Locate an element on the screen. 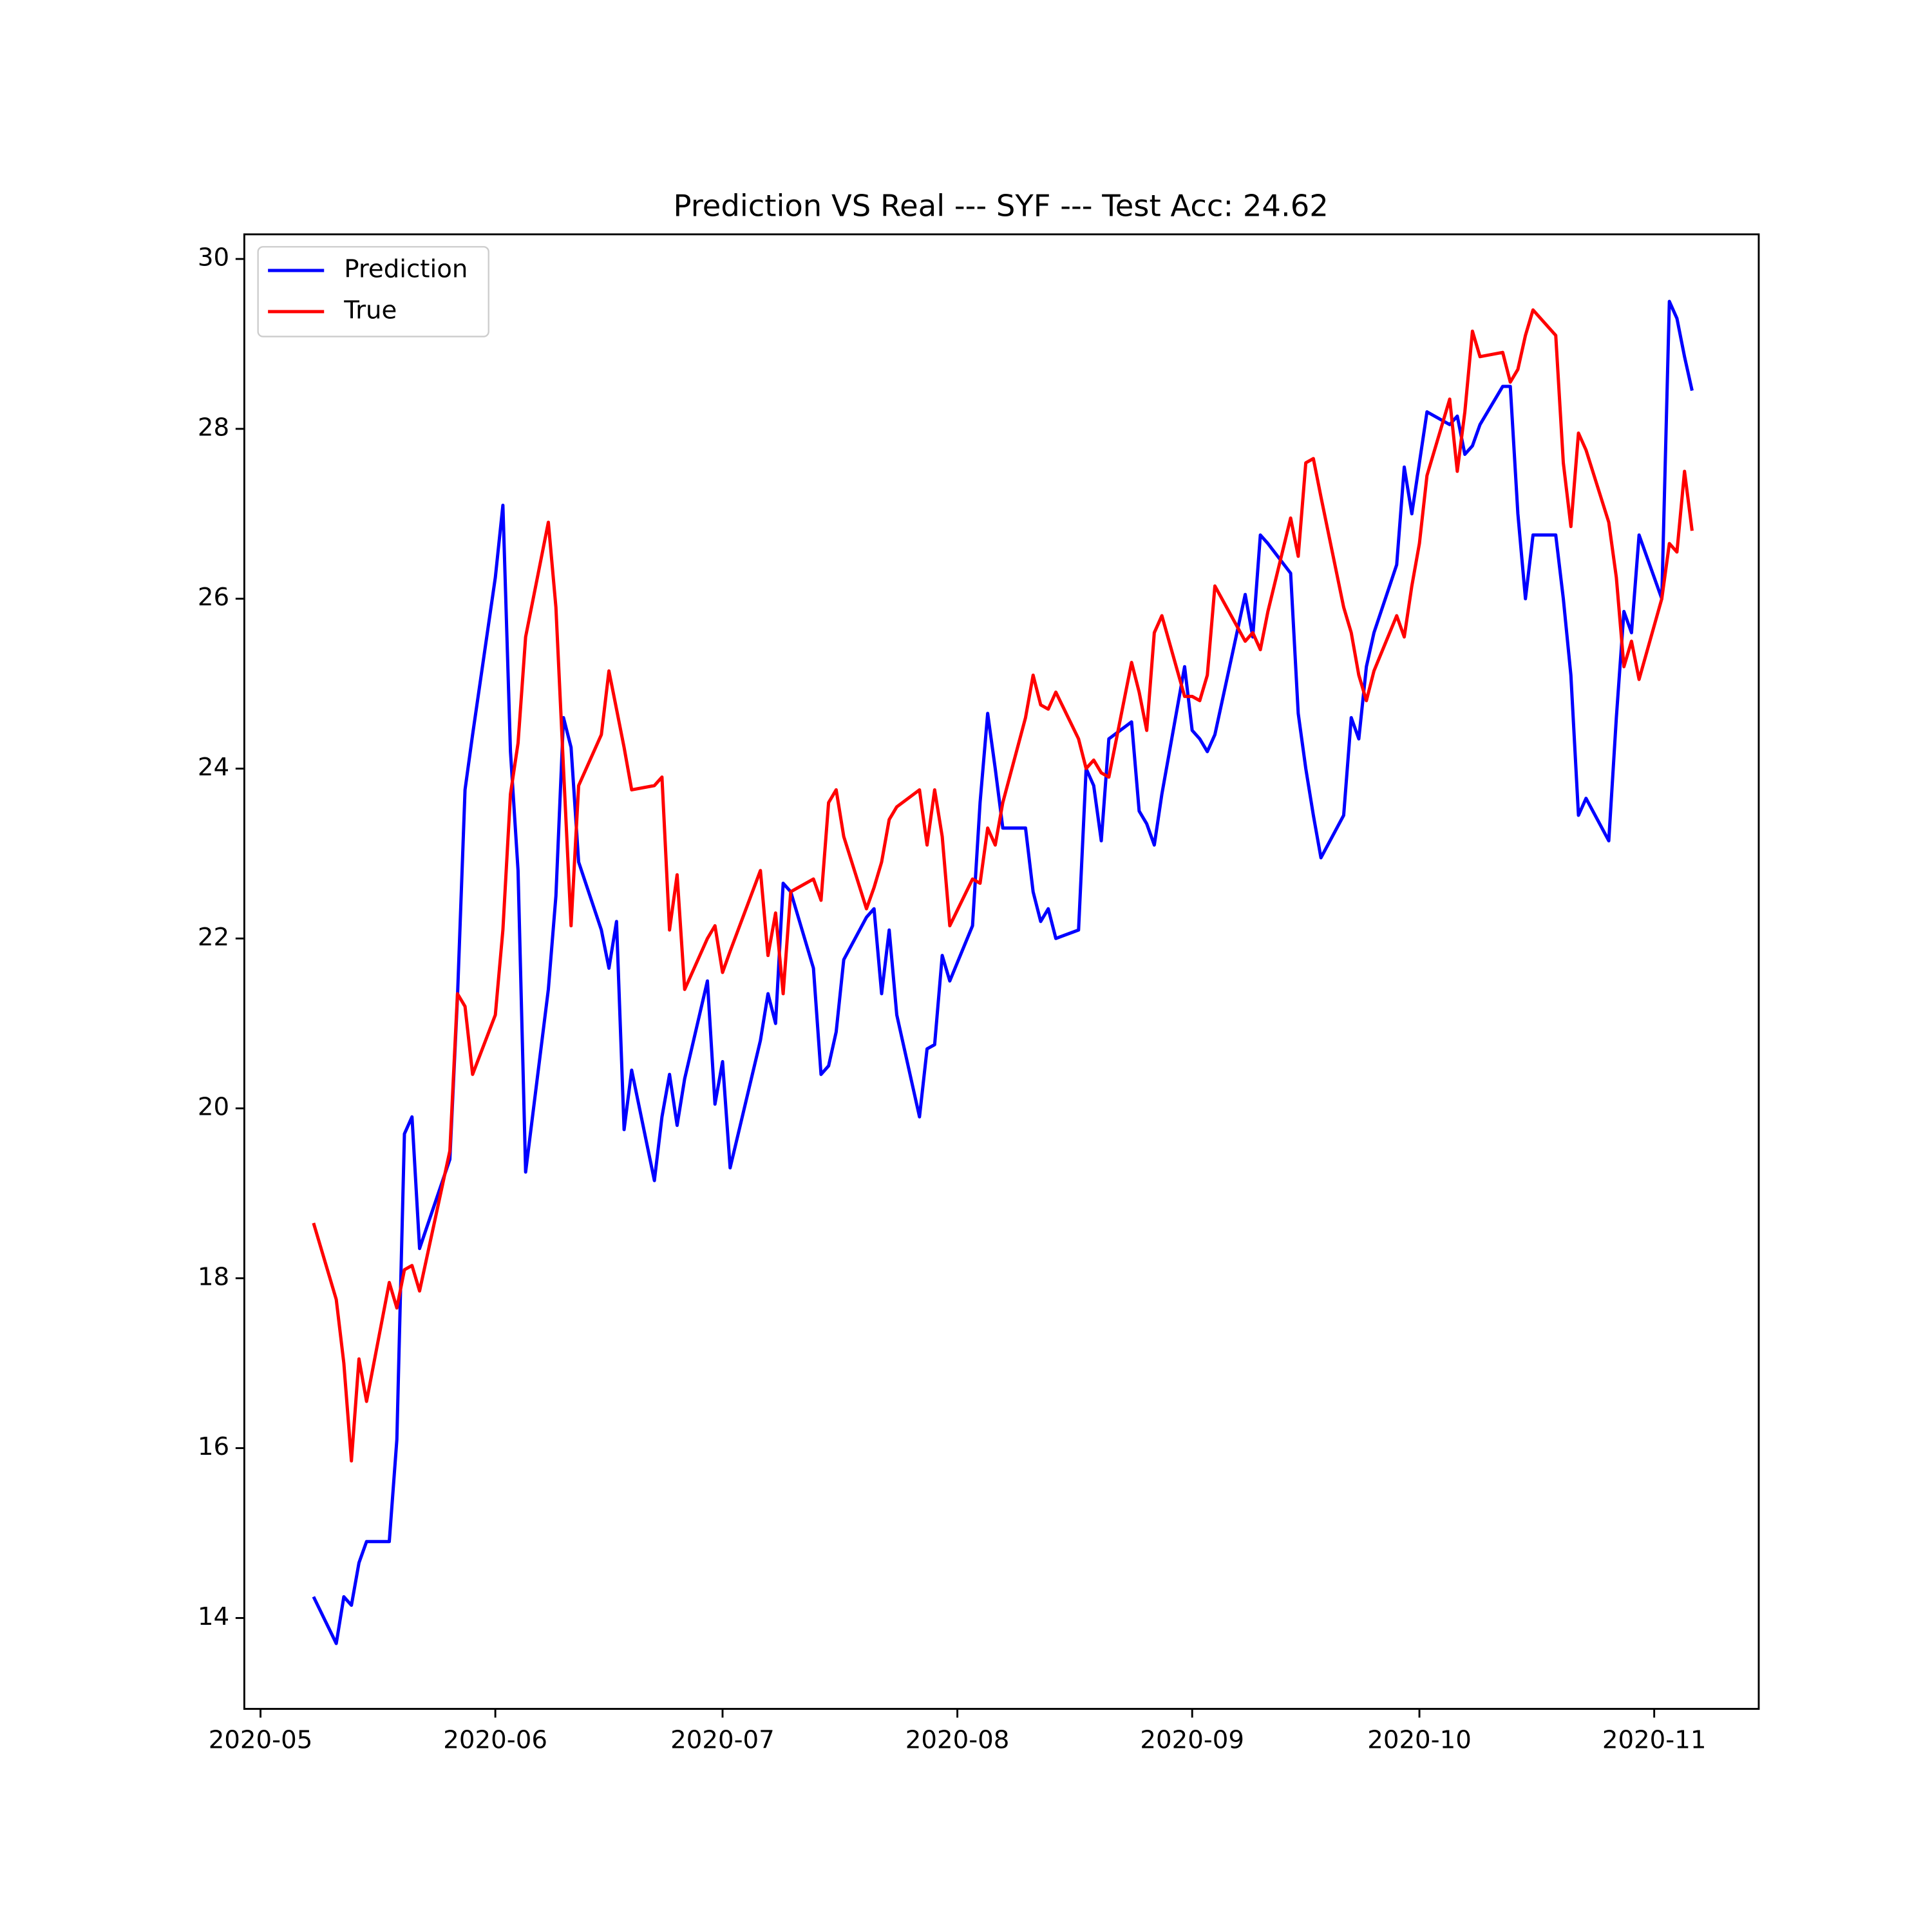 The height and width of the screenshot is (1932, 1932). y-tick-label: 18 is located at coordinates (214, 1276).